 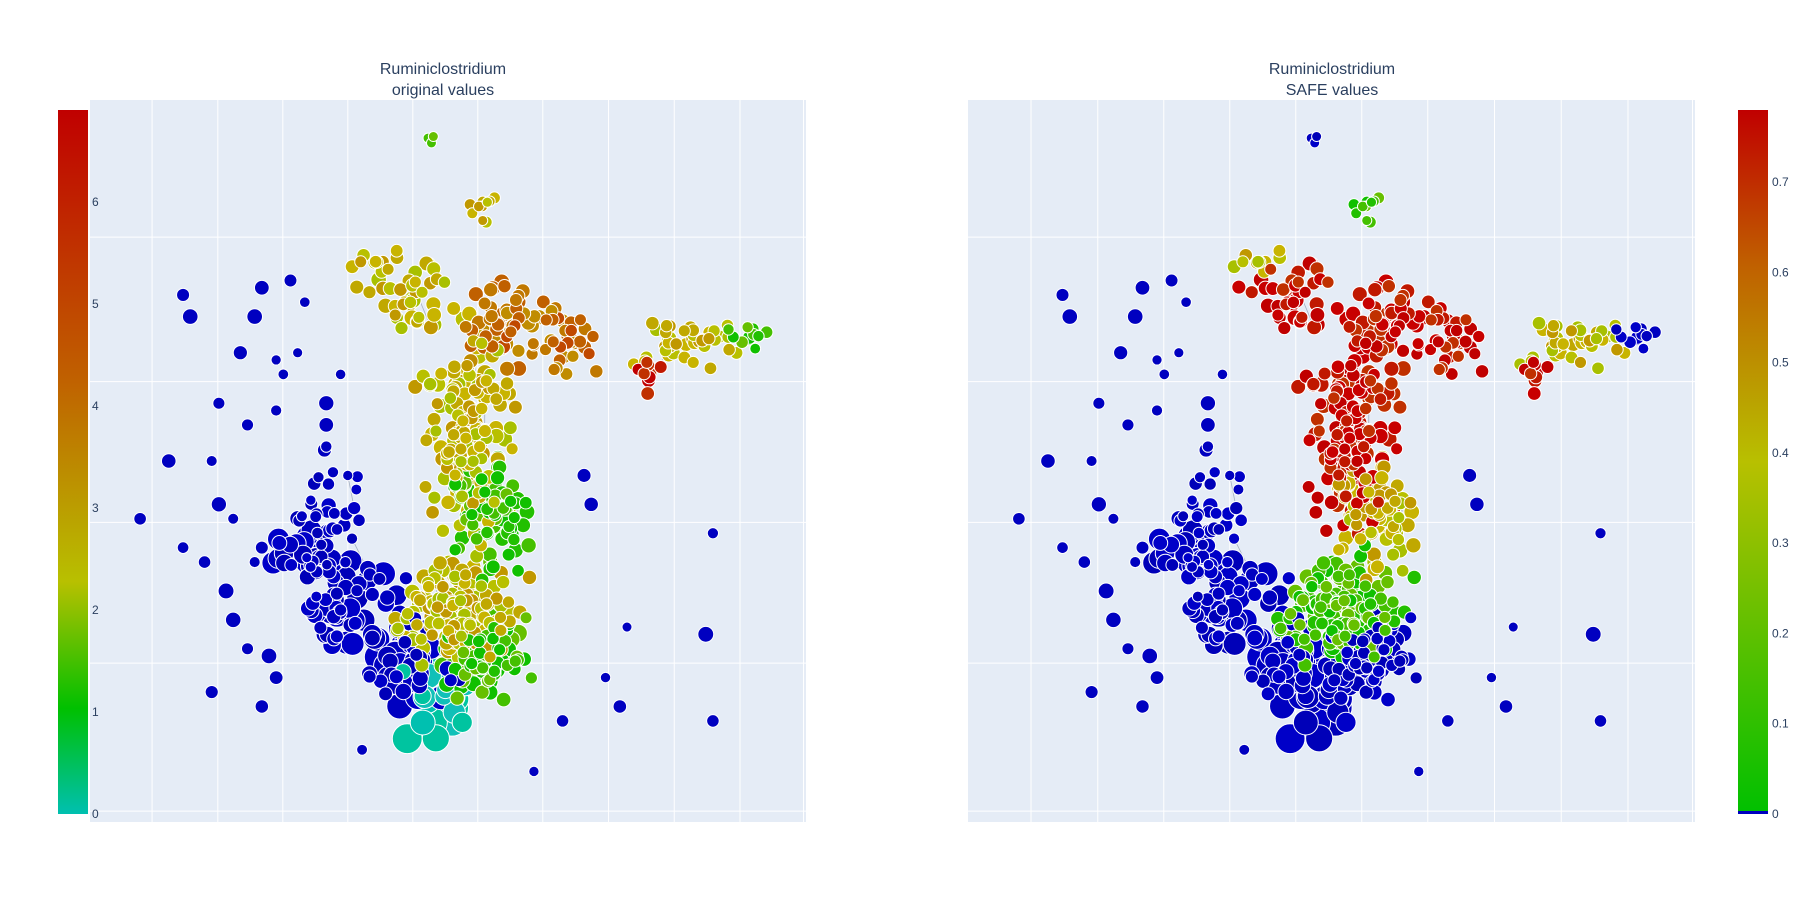 What do you see at coordinates (1332, 69) in the screenshot?
I see `chart-title-right: Ruminiclostridium` at bounding box center [1332, 69].